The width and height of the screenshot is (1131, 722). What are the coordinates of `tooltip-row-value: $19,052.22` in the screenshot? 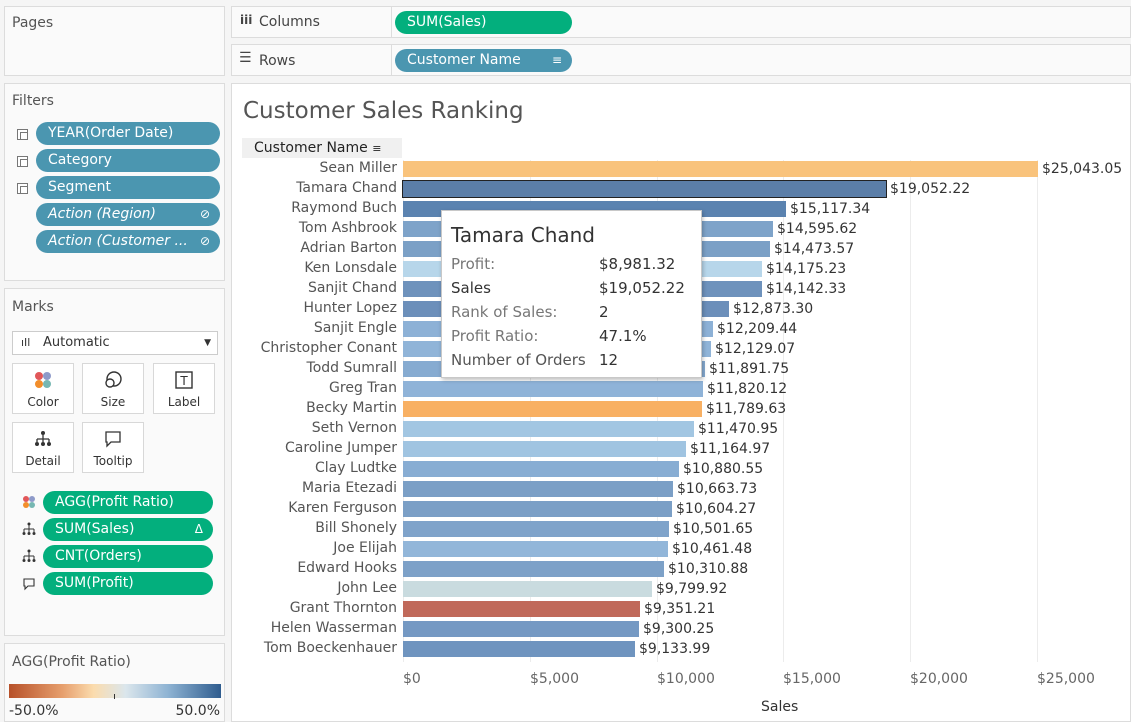 It's located at (642, 288).